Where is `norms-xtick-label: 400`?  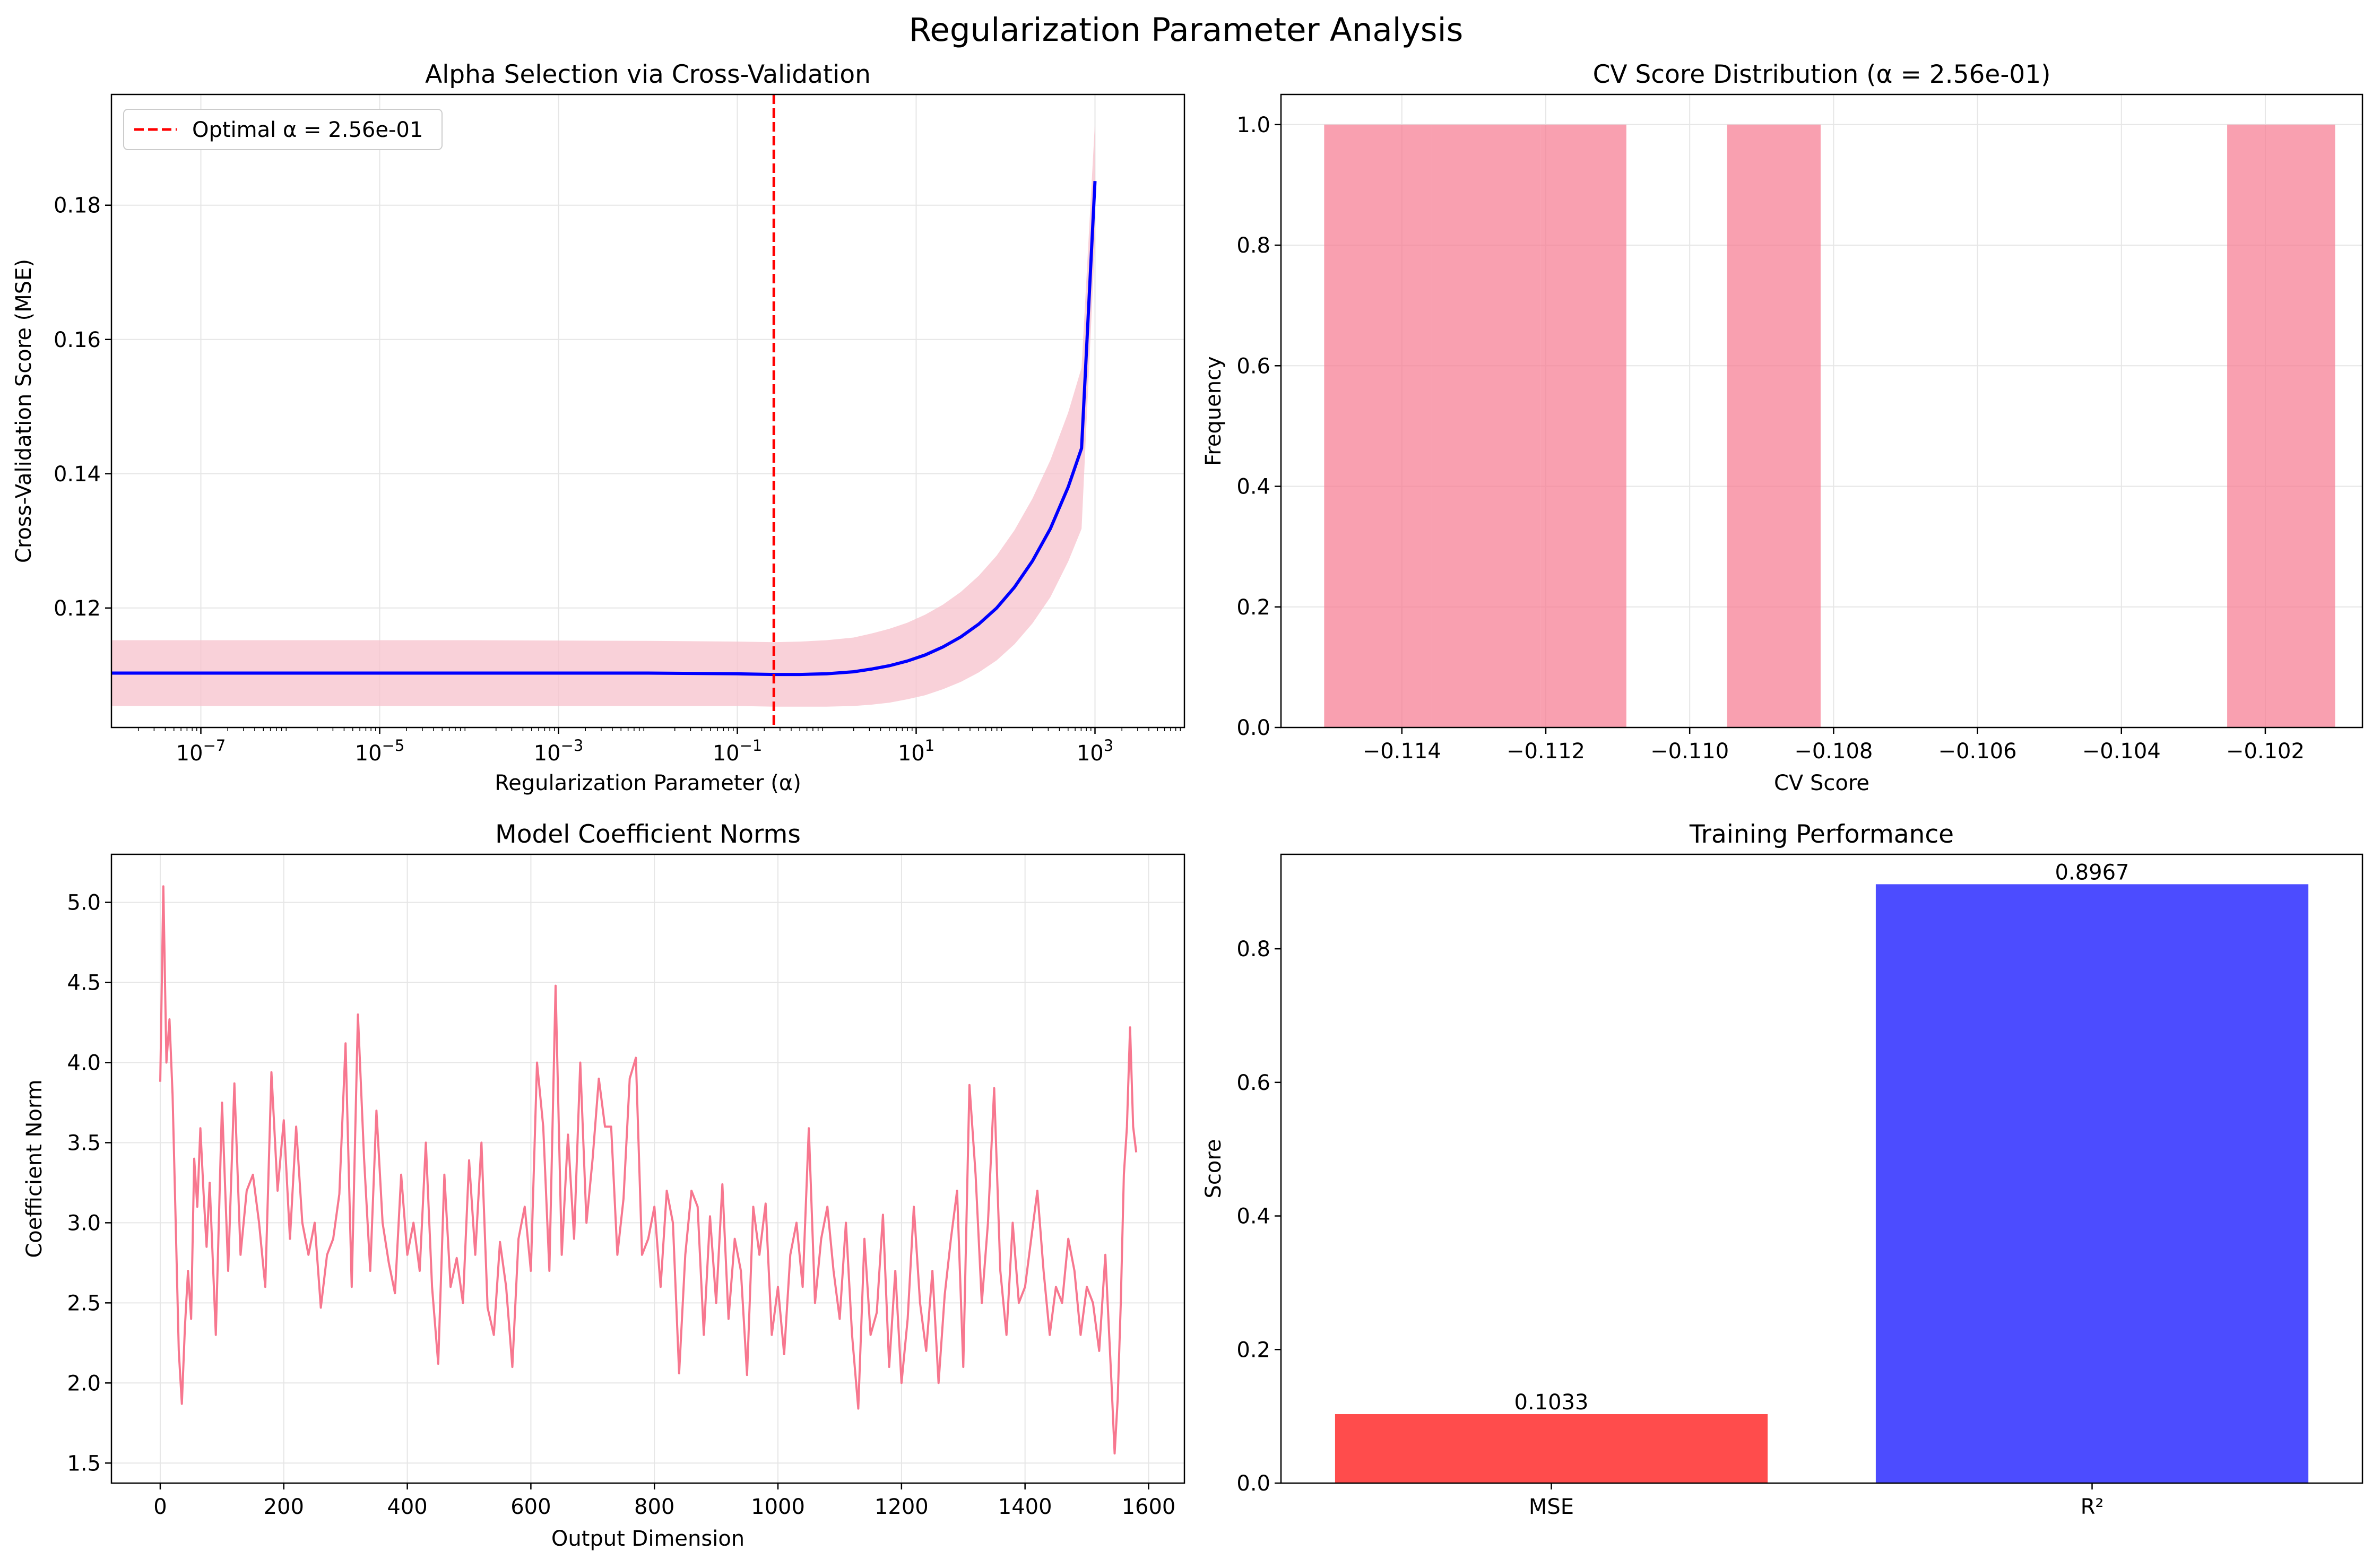
norms-xtick-label: 400 is located at coordinates (407, 1507).